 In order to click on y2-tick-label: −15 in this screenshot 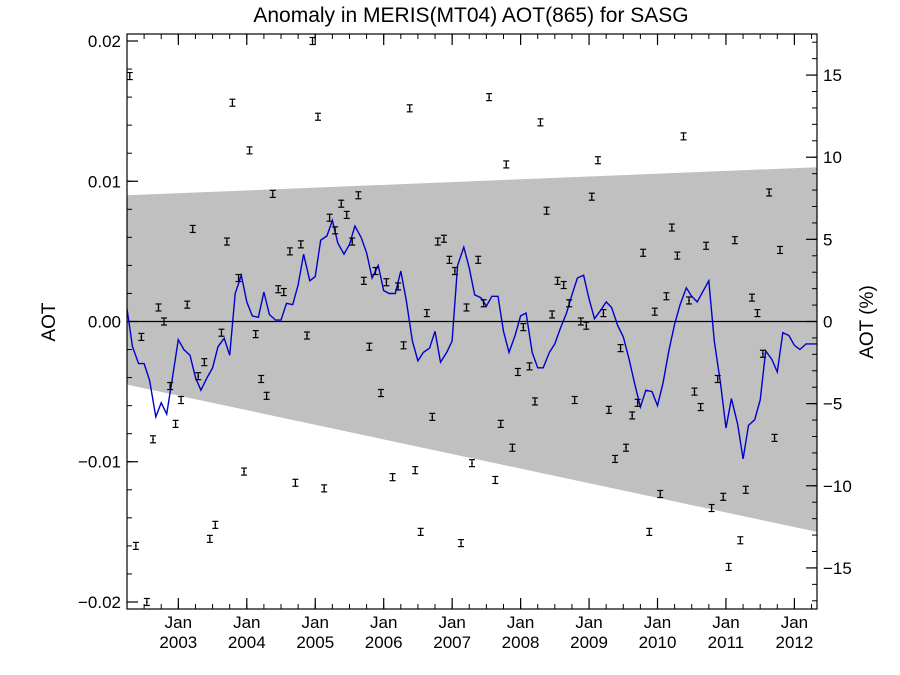, I will do `click(837, 568)`.